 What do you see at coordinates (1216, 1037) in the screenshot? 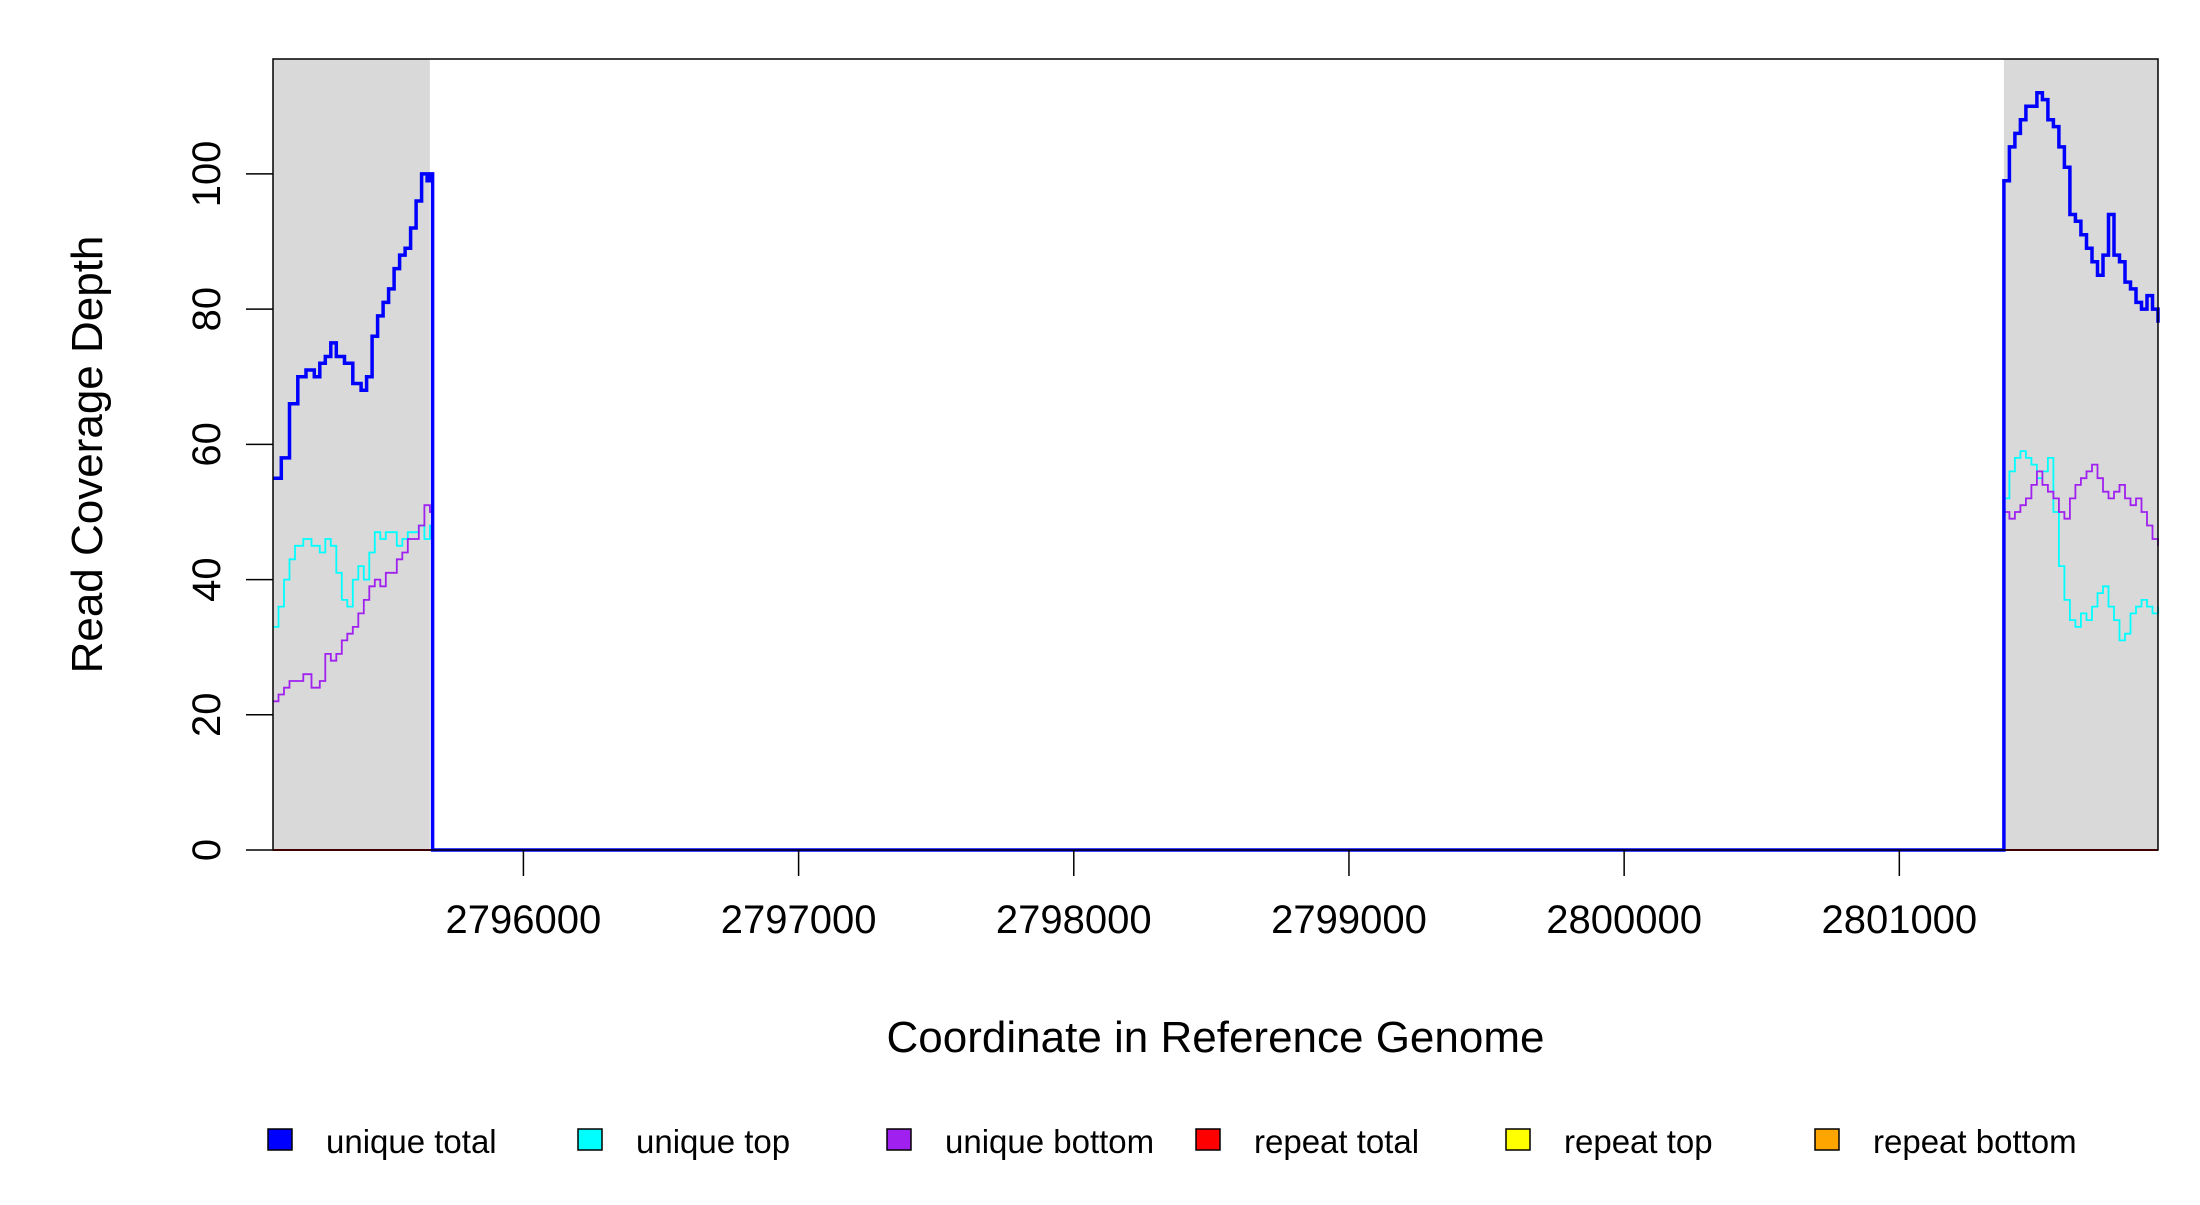
I see `x-axis-title: Coordinate in Reference Genome` at bounding box center [1216, 1037].